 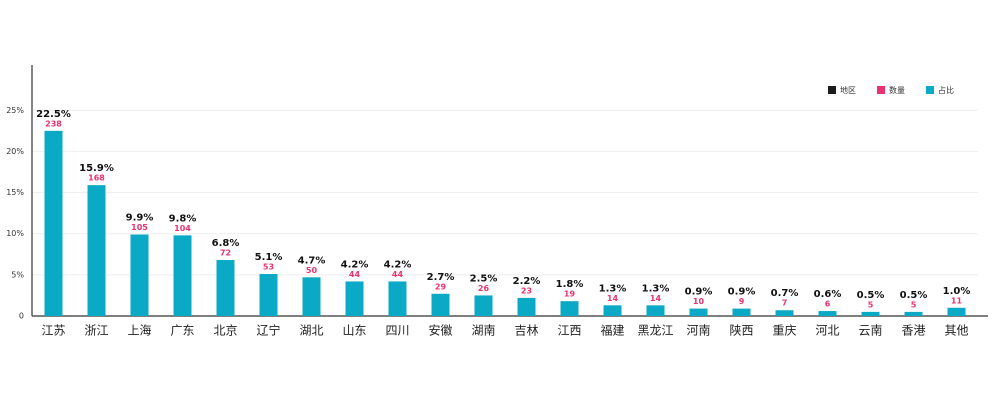 What do you see at coordinates (226, 243) in the screenshot?
I see `percent-label: 6.8%` at bounding box center [226, 243].